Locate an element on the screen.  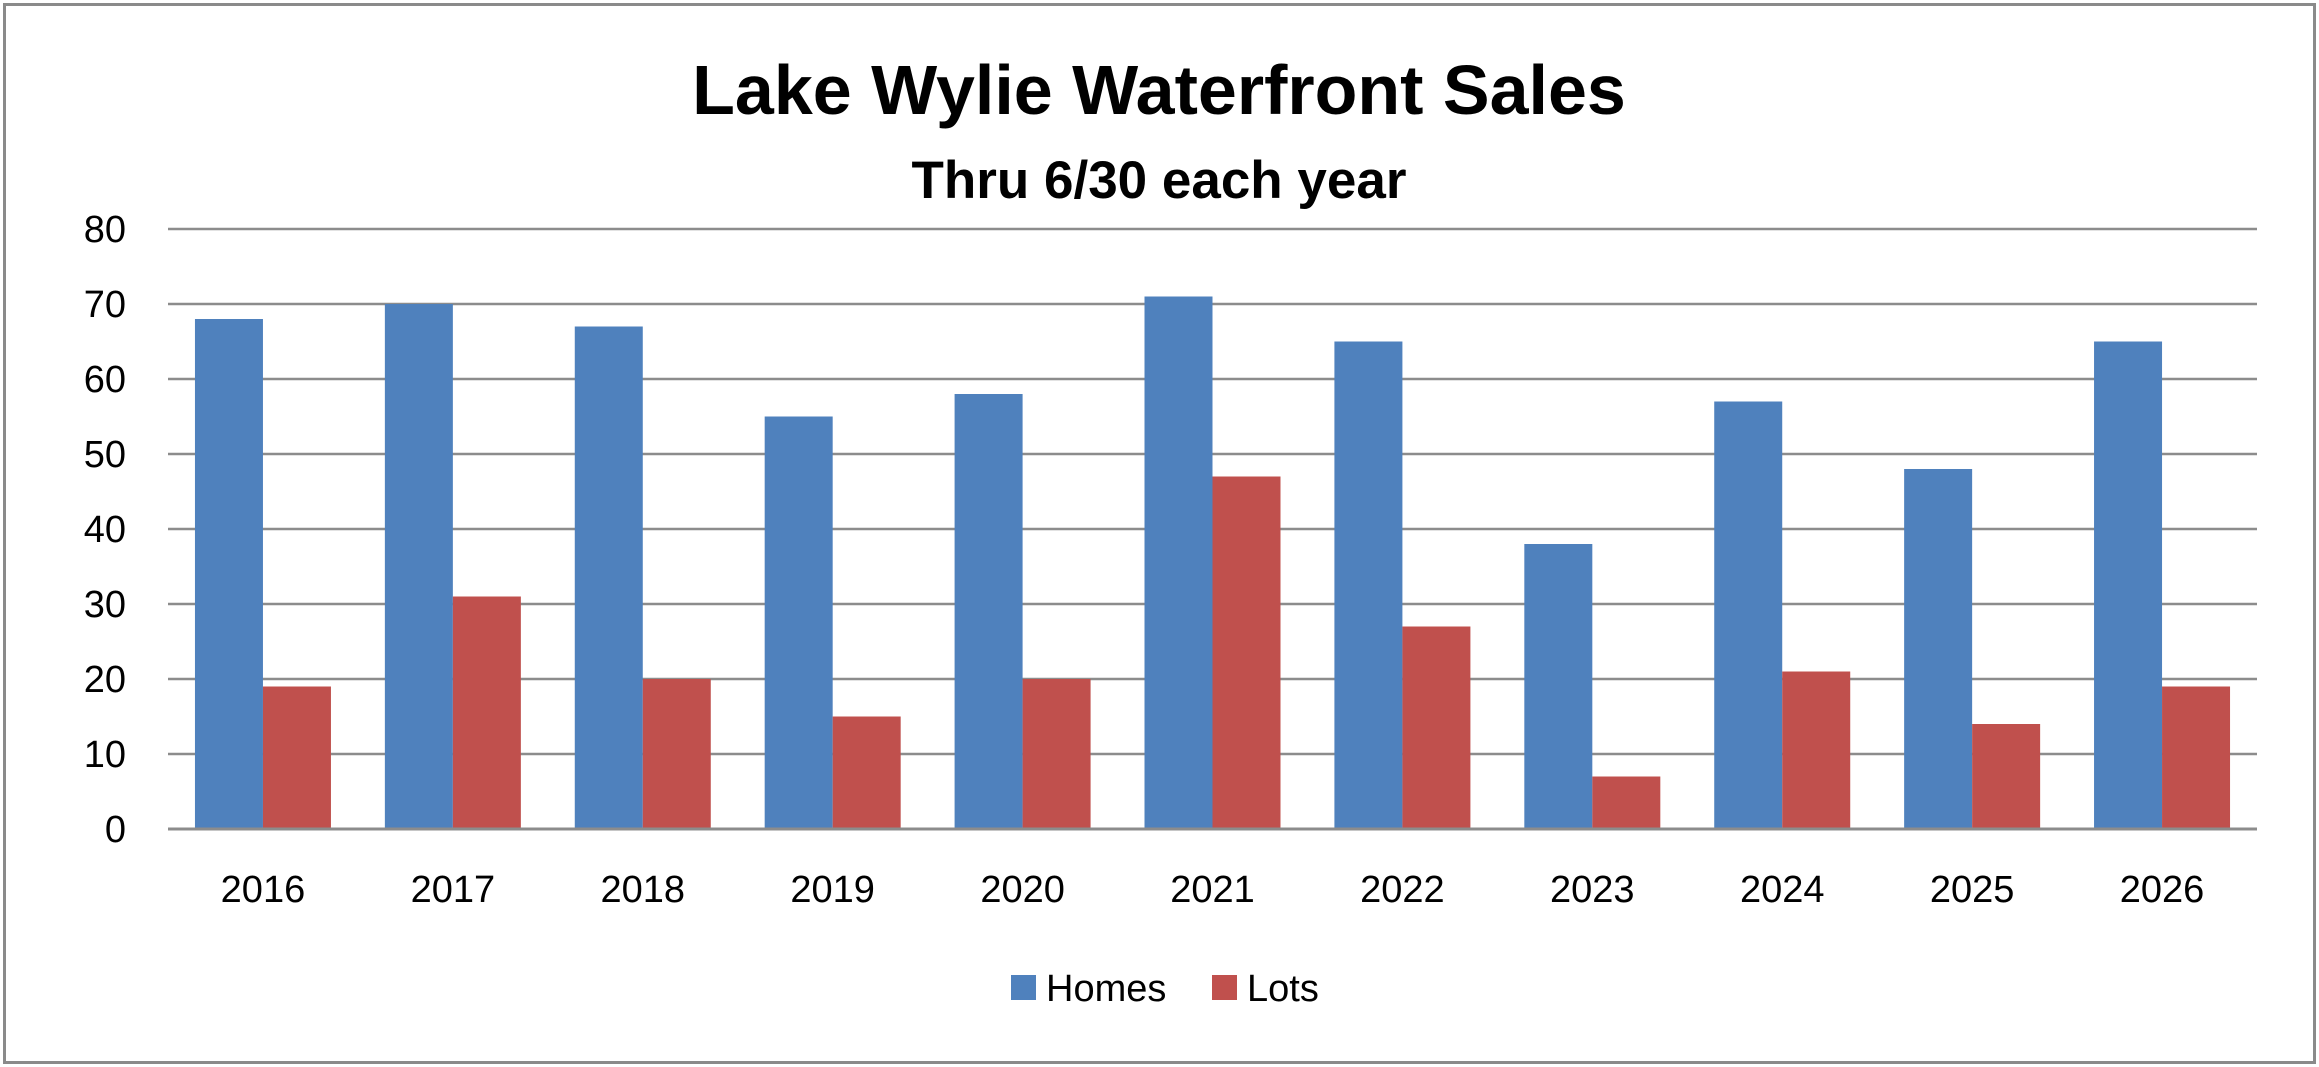
bar-lots-2023 is located at coordinates (1626, 802).